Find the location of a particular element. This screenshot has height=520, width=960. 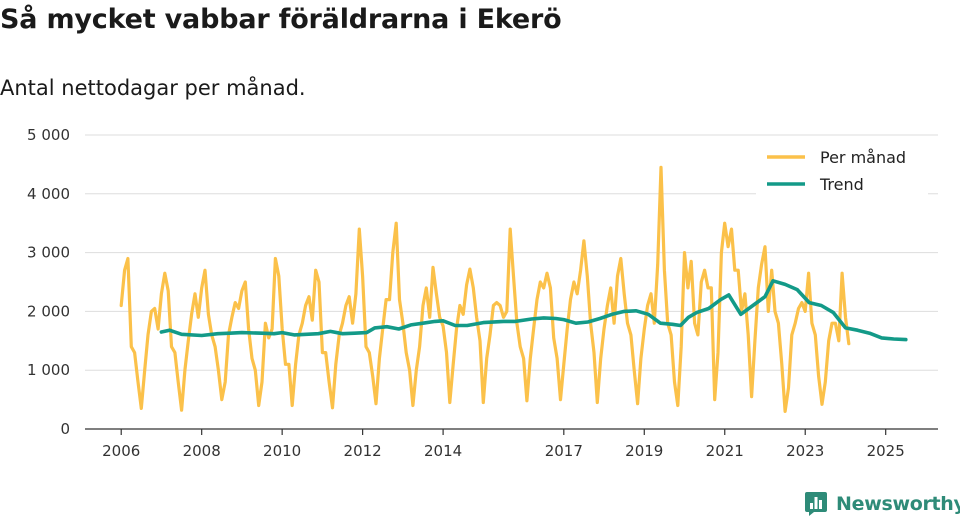

y-axis: 0 1 000 2 000 3 000 4 000 5 000 is located at coordinates (48, 282).